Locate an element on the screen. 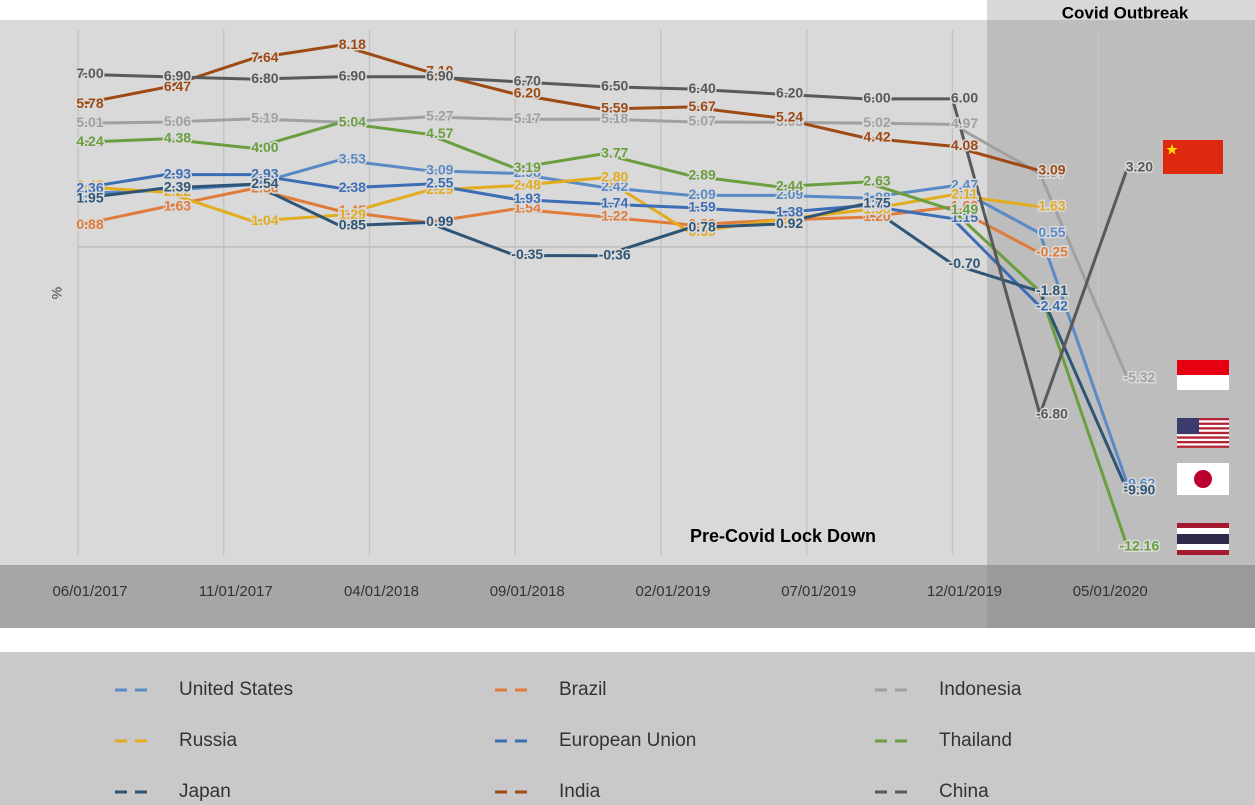  data-label: 1.75 is located at coordinates (876, 202).